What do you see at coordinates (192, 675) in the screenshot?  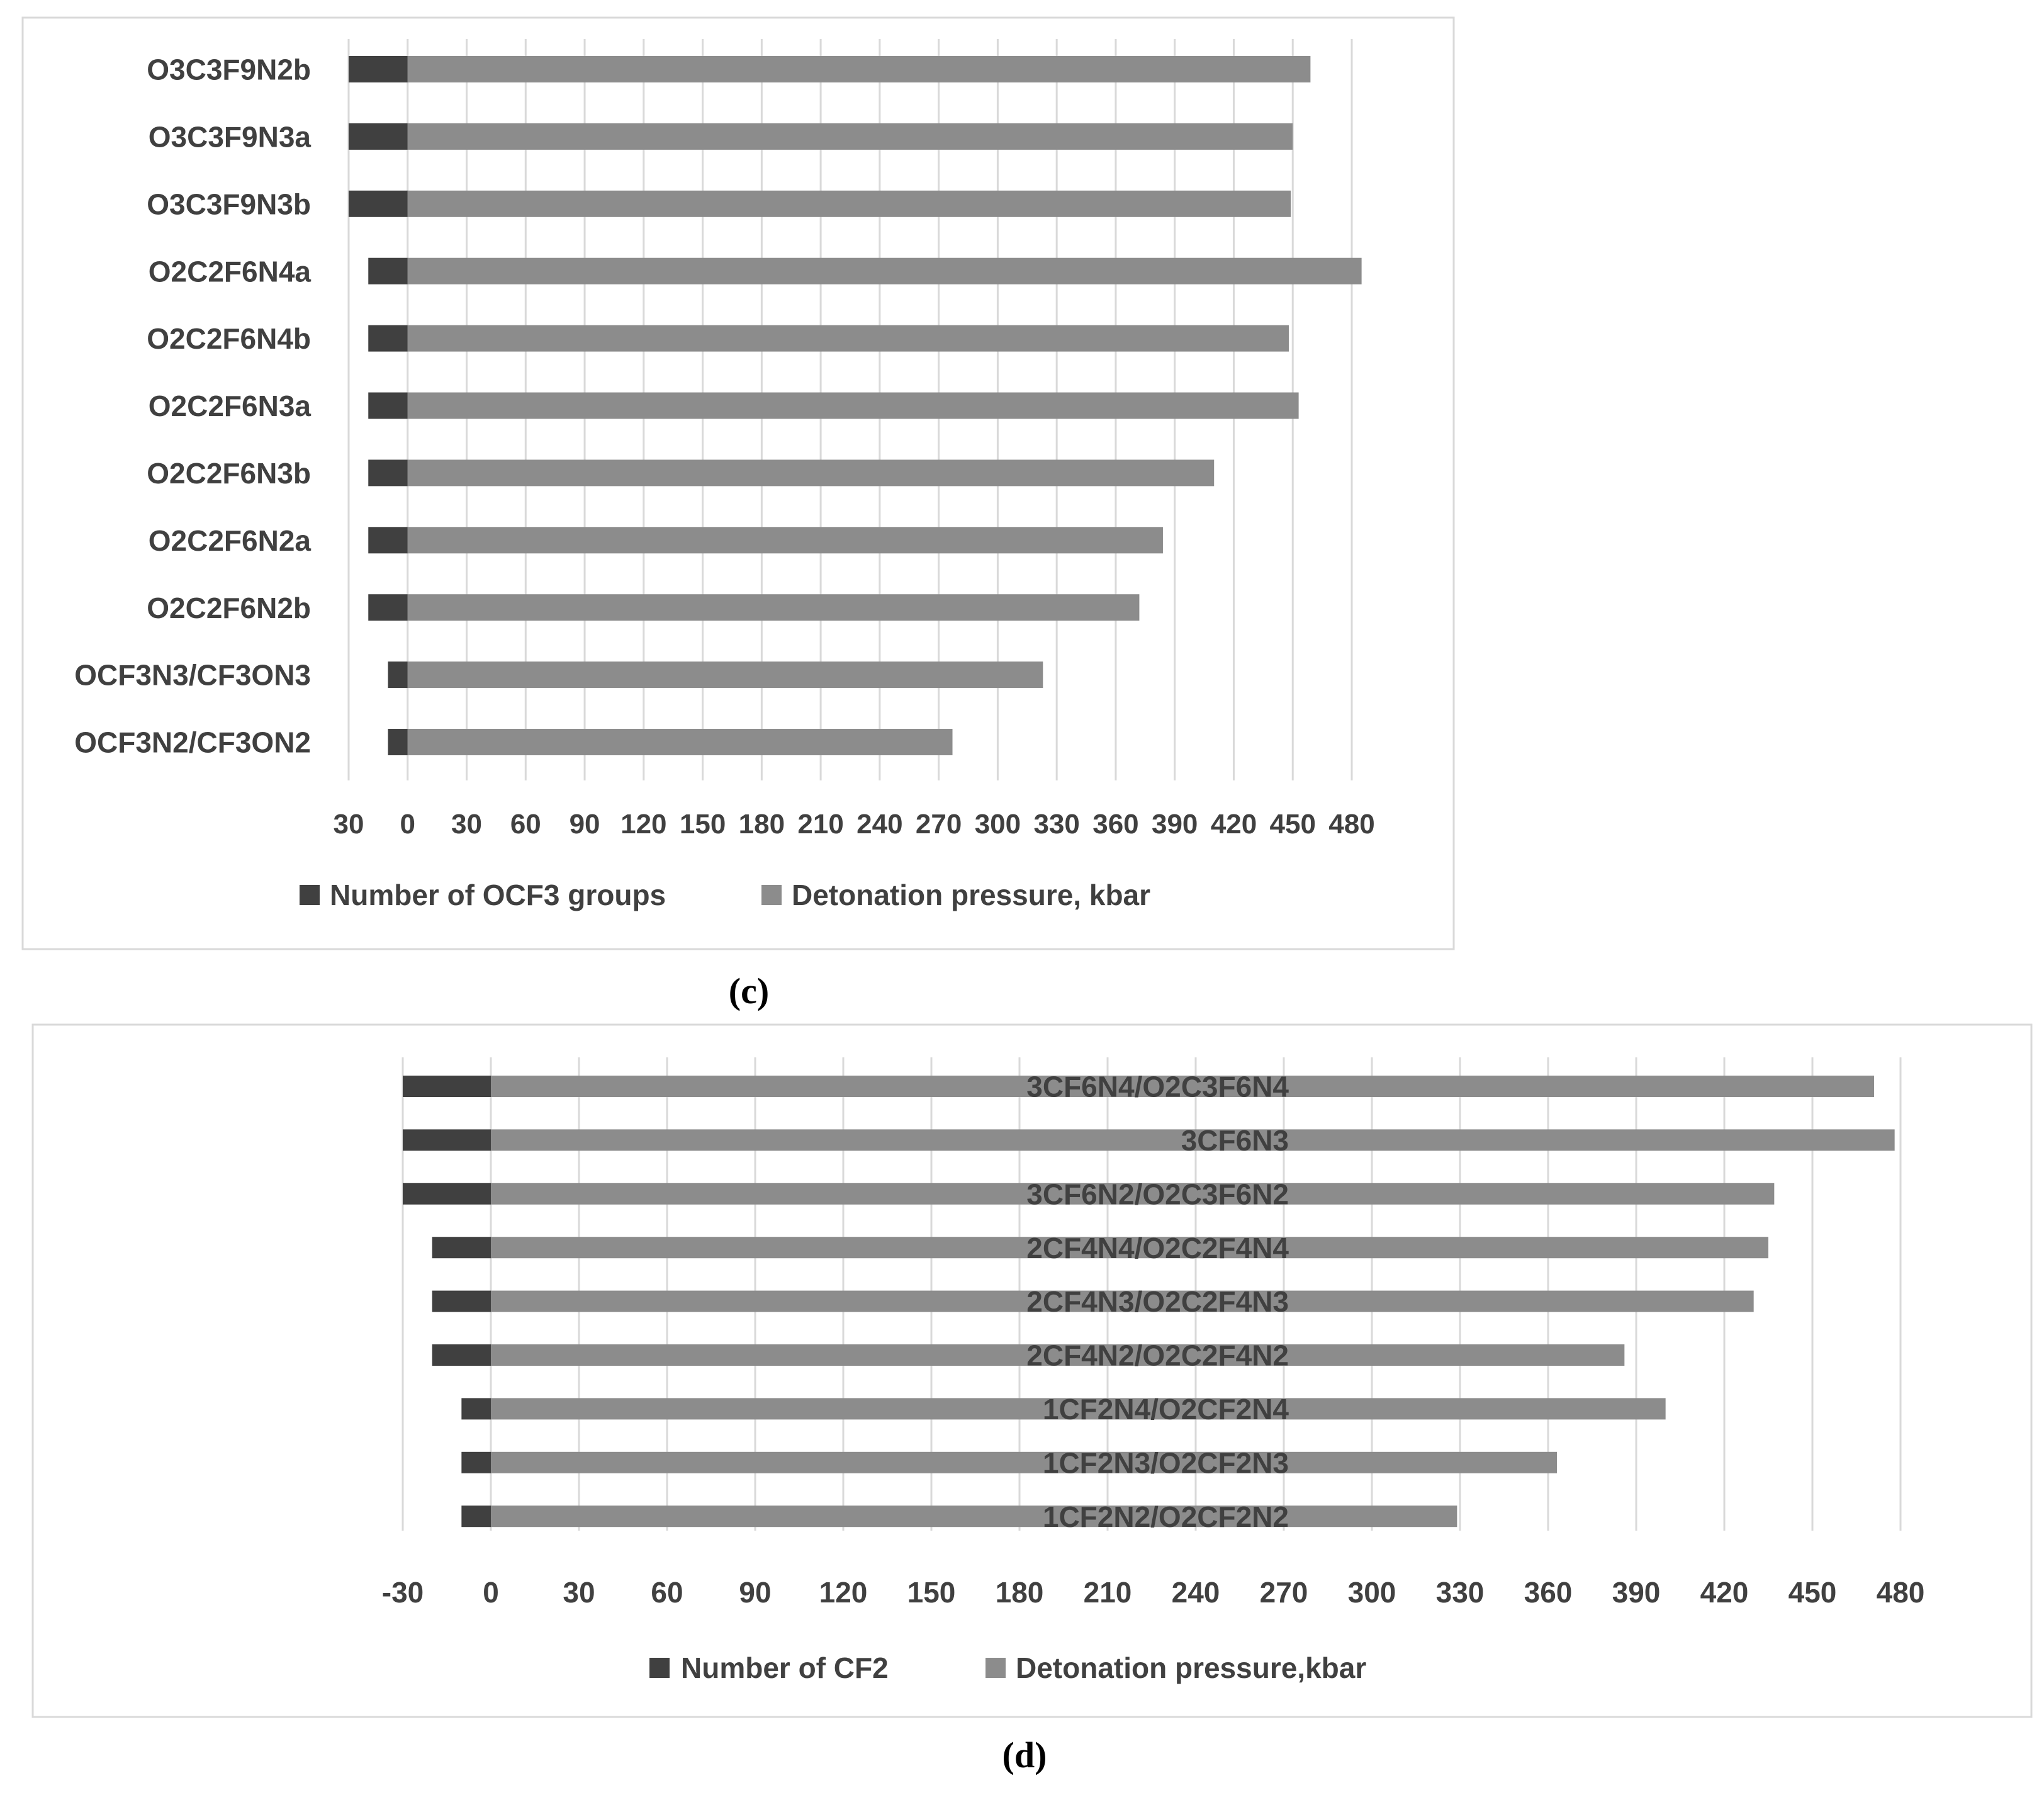 I see `category-label: OCF3N3/CF3ON3` at bounding box center [192, 675].